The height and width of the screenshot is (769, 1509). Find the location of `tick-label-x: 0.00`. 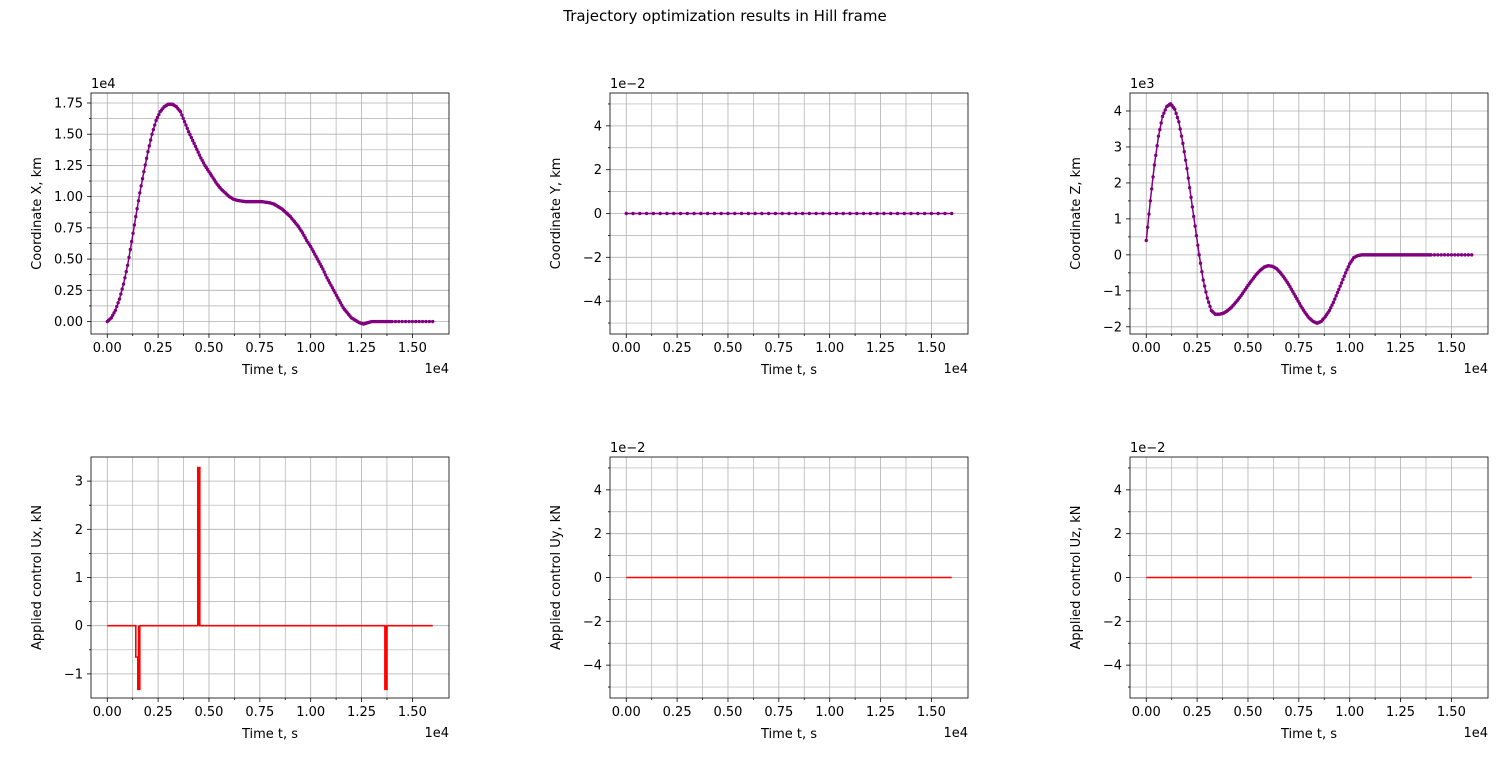

tick-label-x: 0.00 is located at coordinates (1146, 712).